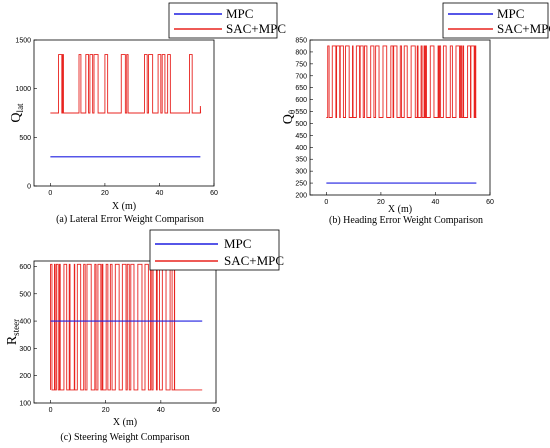 This screenshot has width=550, height=448. I want to click on chart-a-yticks: 0 500 1000 1500, so click(26, 114).